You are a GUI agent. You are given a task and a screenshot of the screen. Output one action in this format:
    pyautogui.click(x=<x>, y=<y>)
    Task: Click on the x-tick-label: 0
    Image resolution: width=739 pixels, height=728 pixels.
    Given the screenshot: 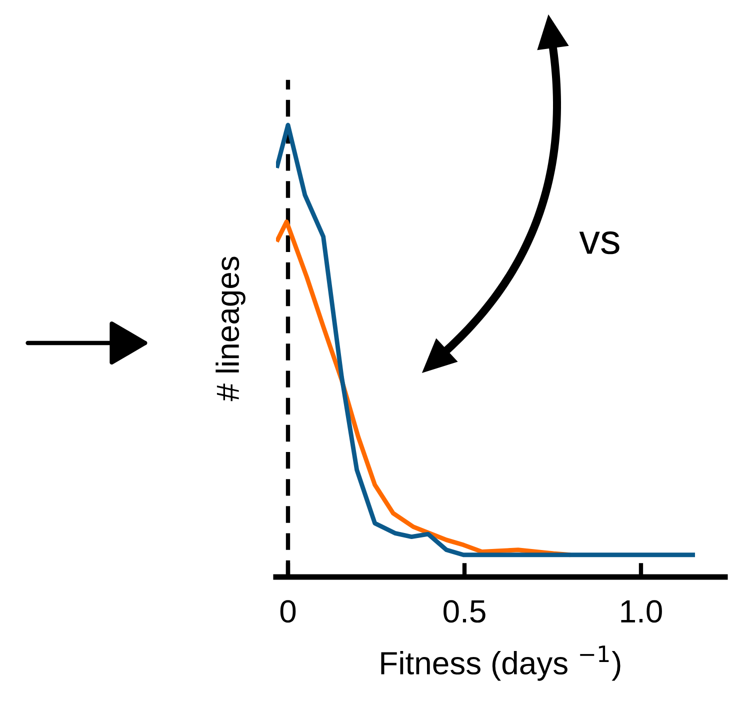 What is the action you would take?
    pyautogui.click(x=288, y=611)
    